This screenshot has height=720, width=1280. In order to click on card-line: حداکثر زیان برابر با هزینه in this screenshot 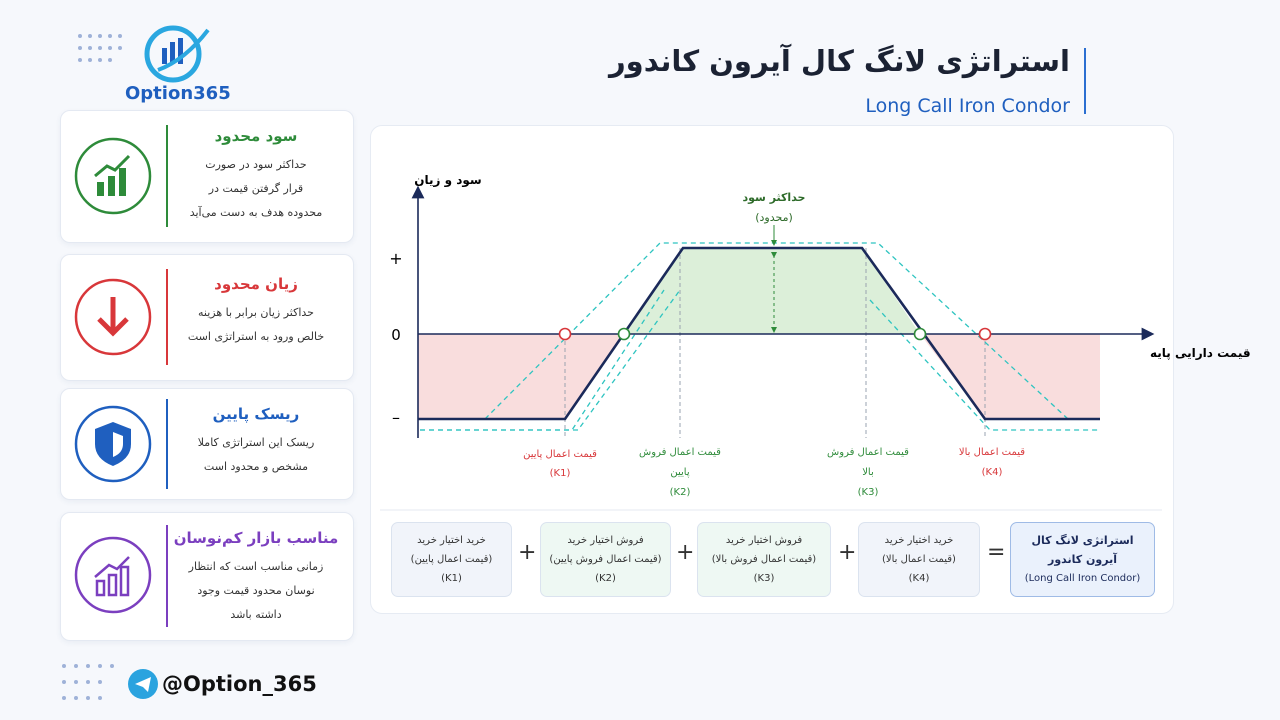, I will do `click(256, 312)`.